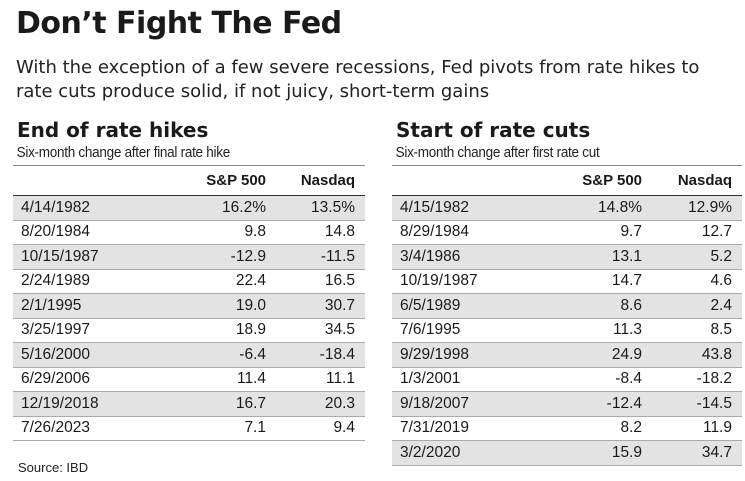 This screenshot has width=745, height=481. What do you see at coordinates (439, 281) in the screenshot?
I see `date-cell: 10/19/1987` at bounding box center [439, 281].